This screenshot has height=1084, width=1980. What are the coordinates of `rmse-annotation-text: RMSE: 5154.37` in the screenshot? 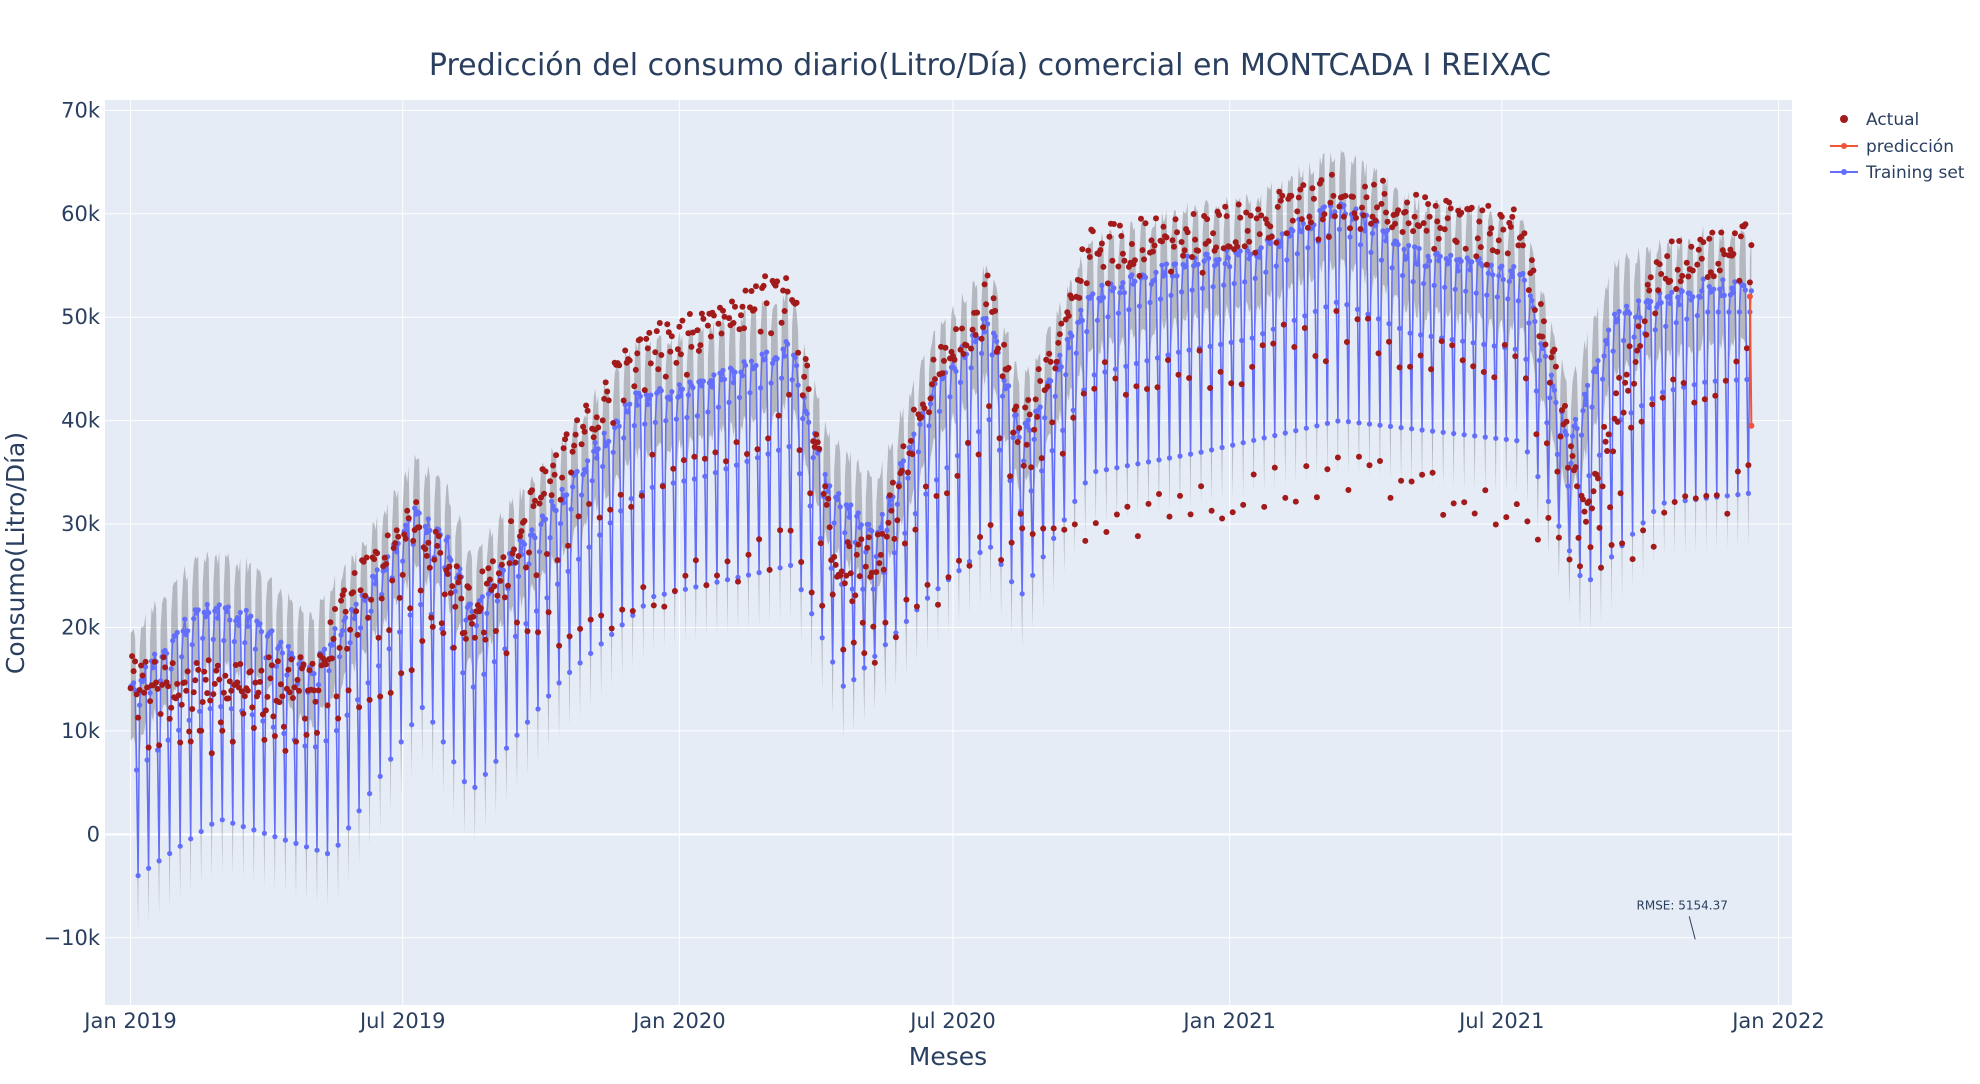 It's located at (1682, 905).